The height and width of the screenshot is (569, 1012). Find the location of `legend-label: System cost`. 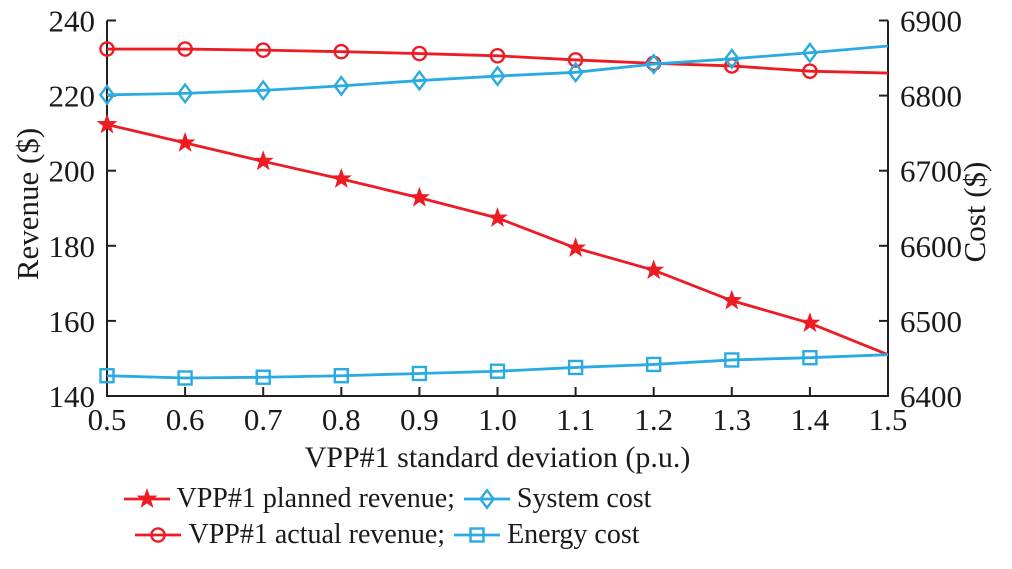

legend-label: System cost is located at coordinates (584, 498).